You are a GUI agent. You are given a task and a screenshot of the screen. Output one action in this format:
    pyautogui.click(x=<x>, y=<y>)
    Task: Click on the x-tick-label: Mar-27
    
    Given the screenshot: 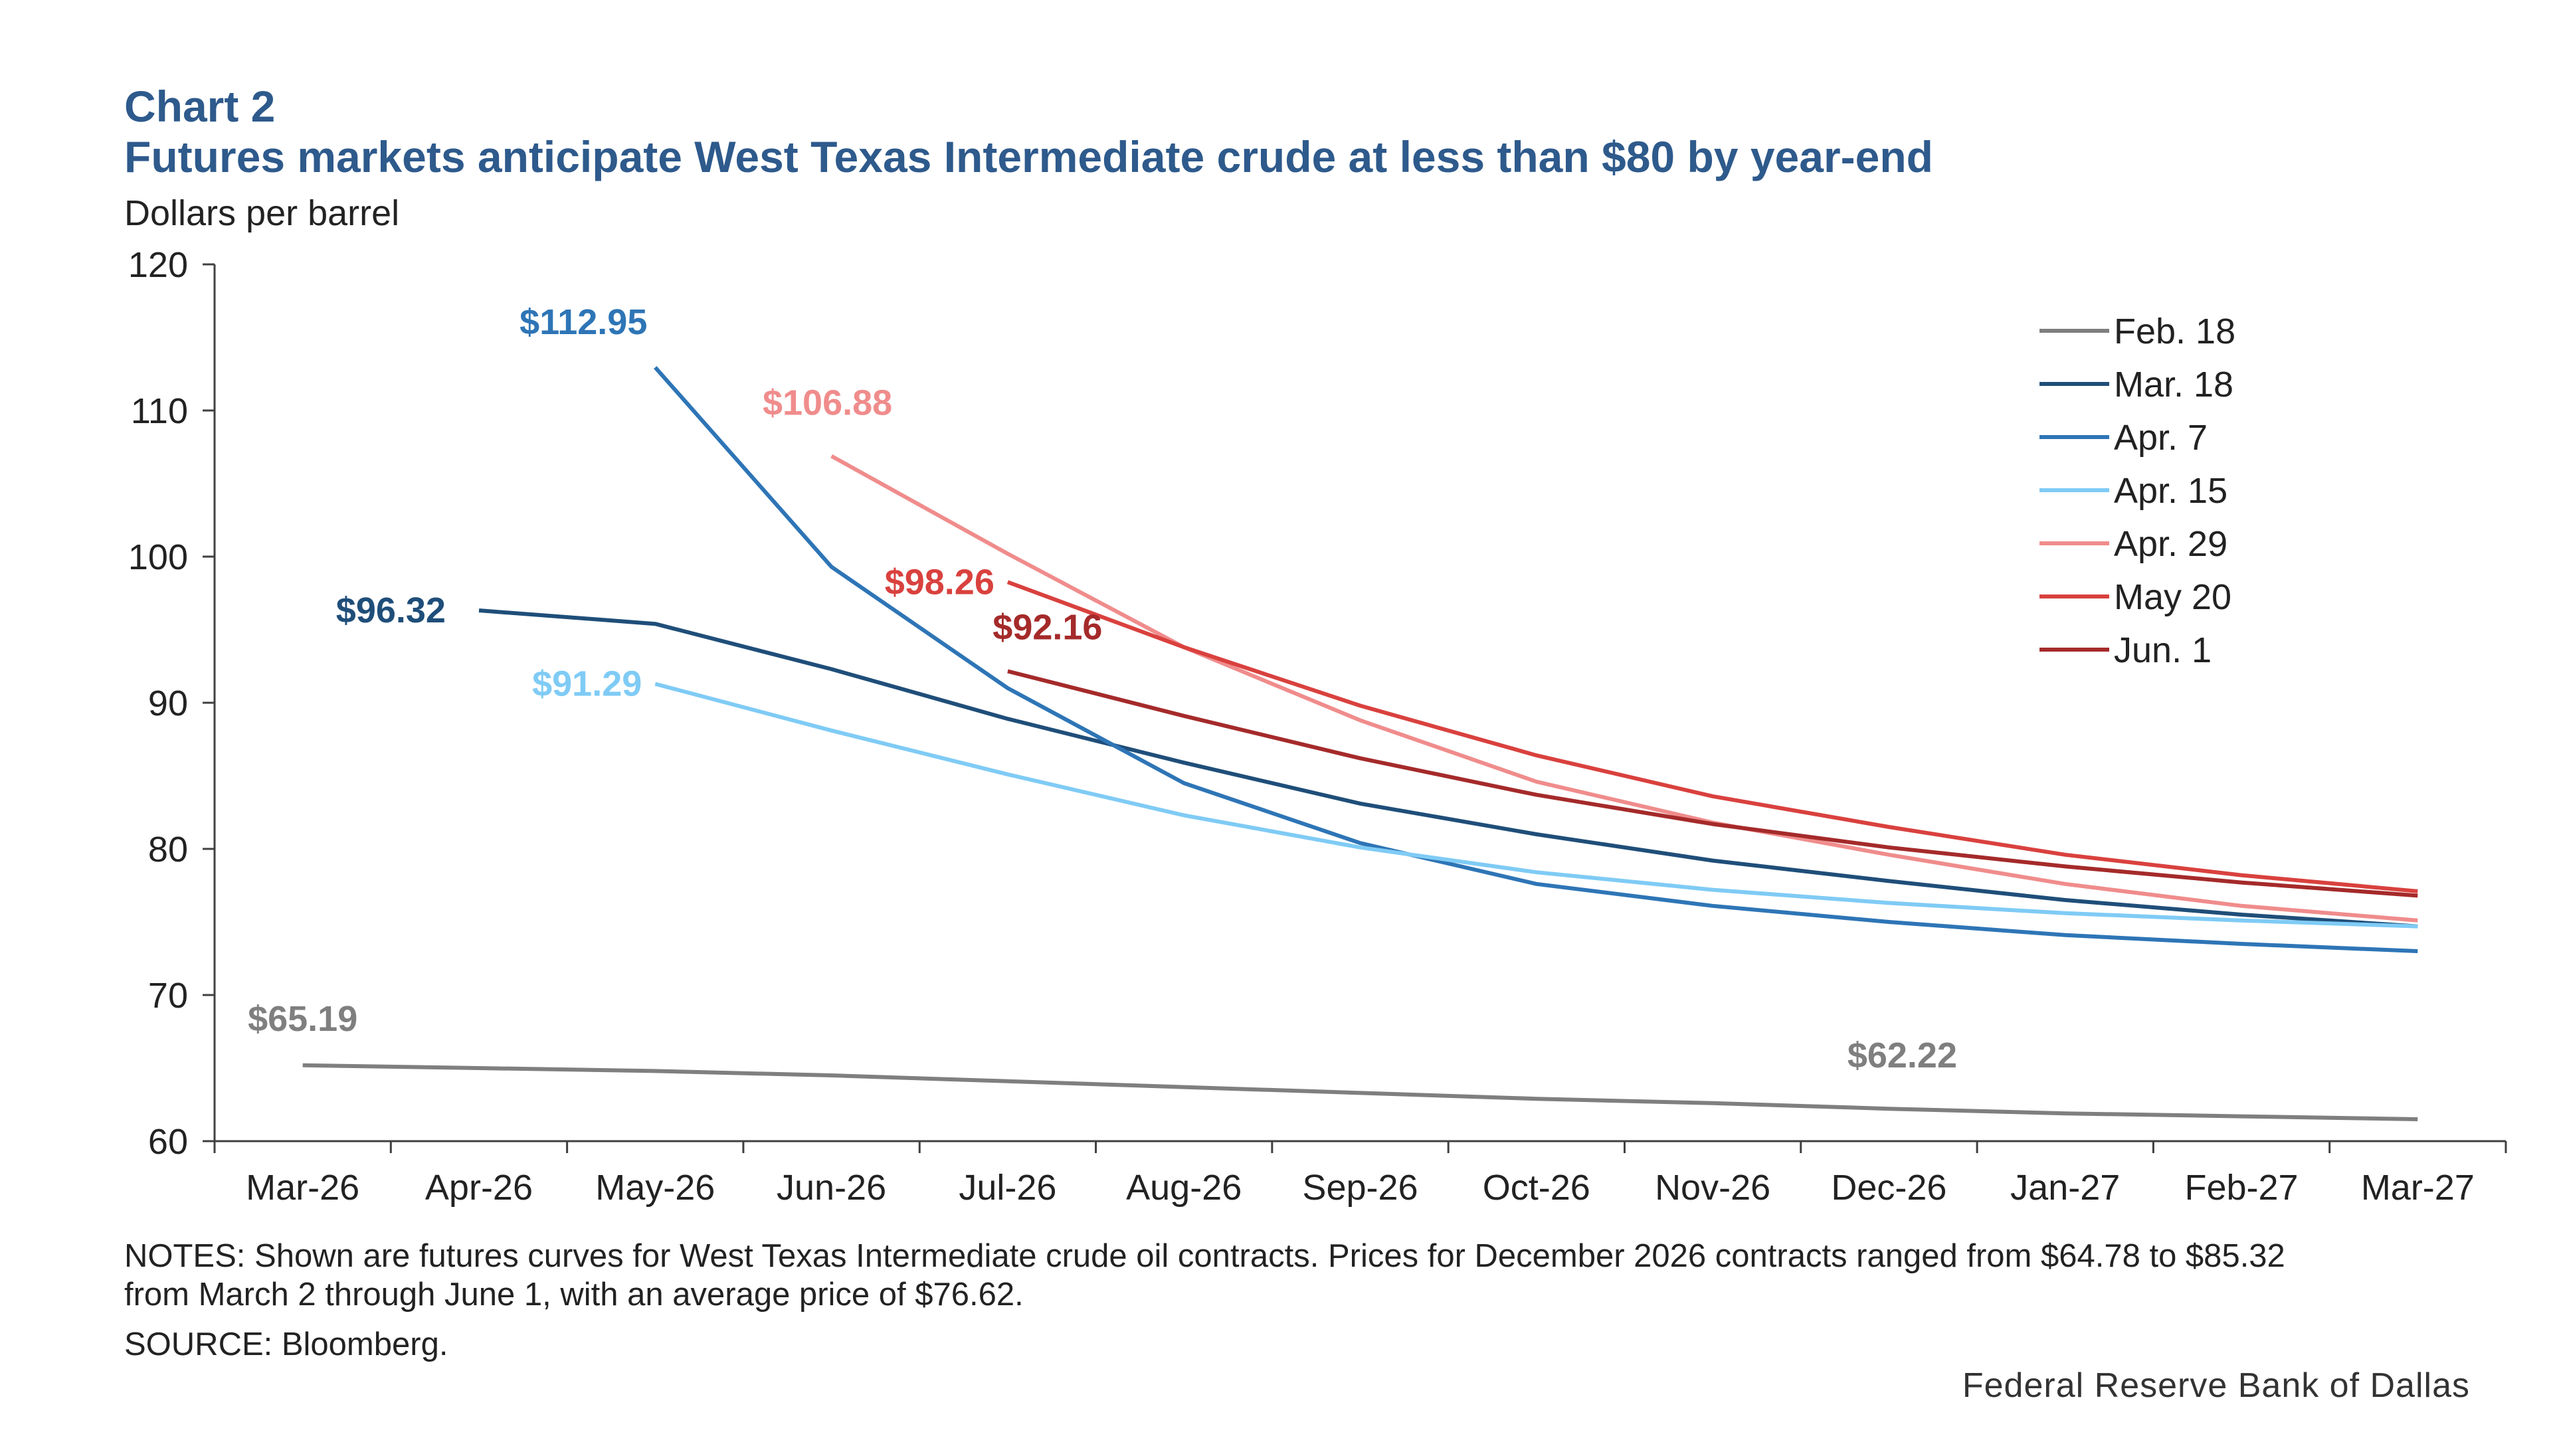 What is the action you would take?
    pyautogui.click(x=2418, y=1188)
    